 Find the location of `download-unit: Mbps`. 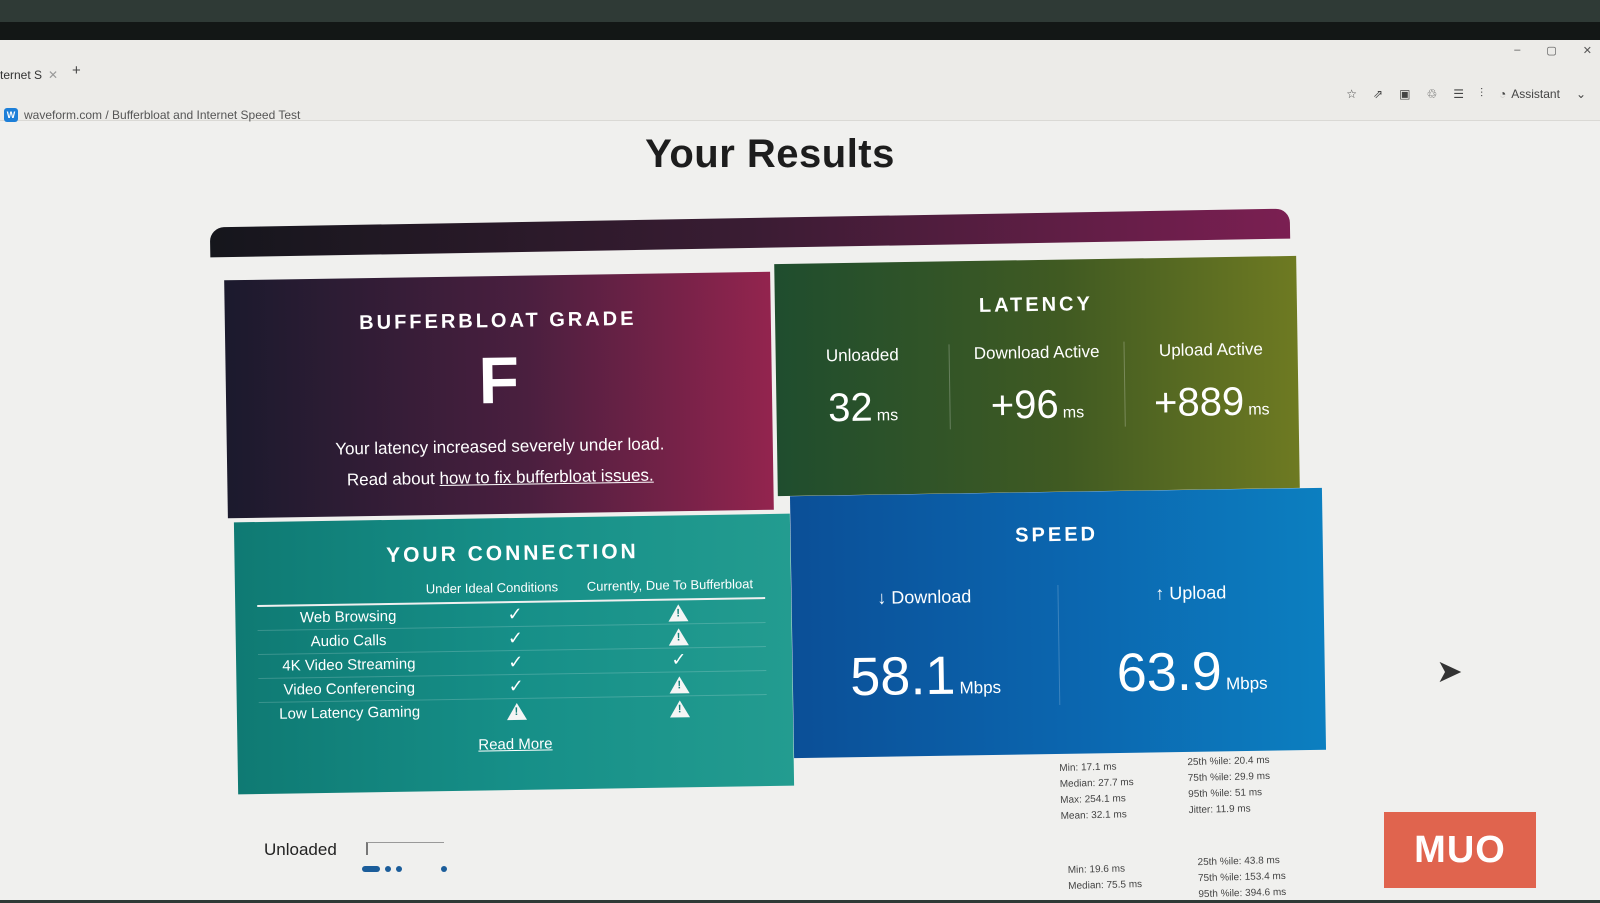

download-unit: Mbps is located at coordinates (980, 687).